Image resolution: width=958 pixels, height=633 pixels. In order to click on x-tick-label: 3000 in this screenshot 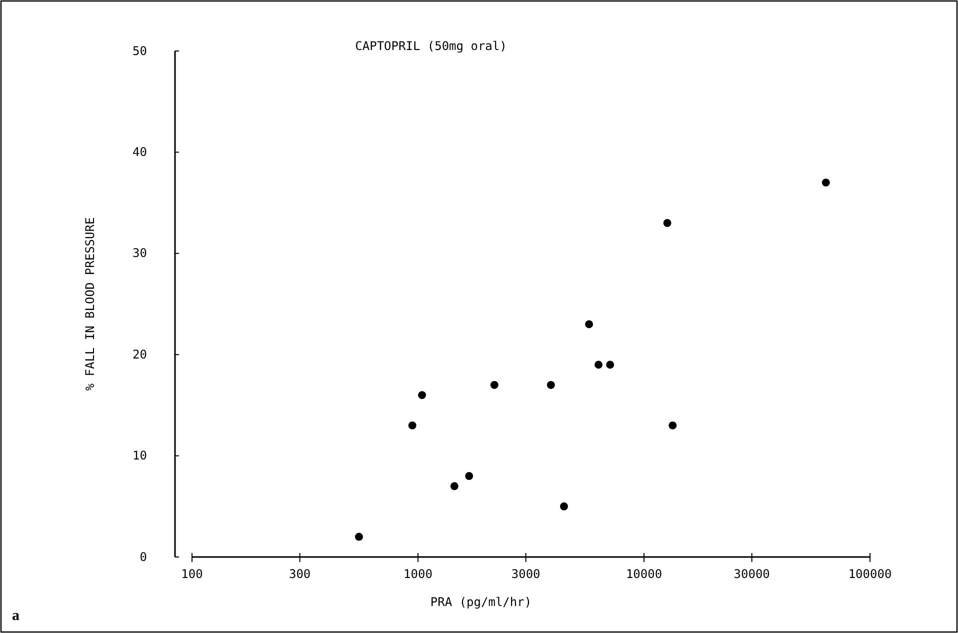, I will do `click(525, 574)`.